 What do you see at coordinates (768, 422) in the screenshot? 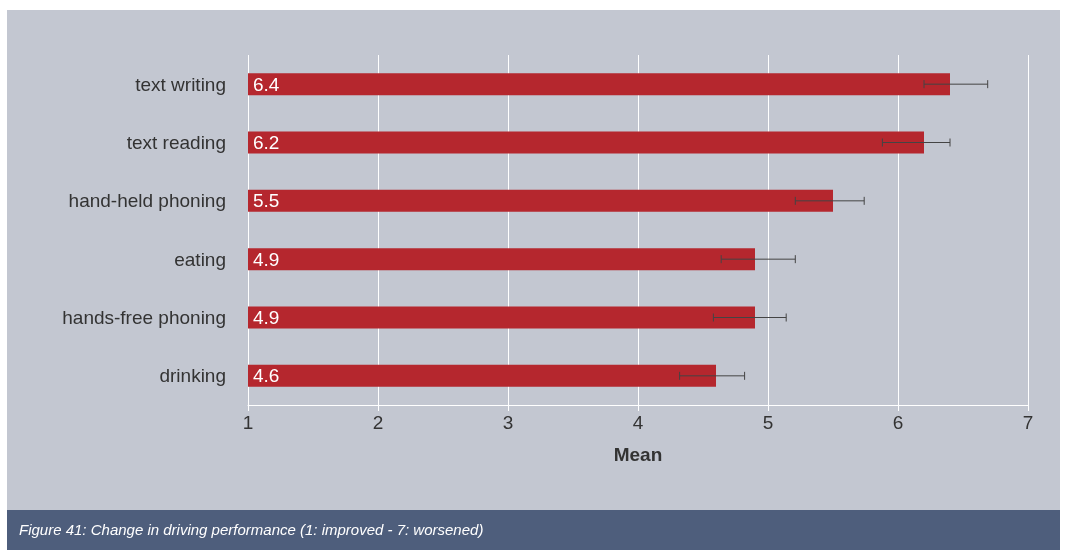
I see `x-tick-label: 5` at bounding box center [768, 422].